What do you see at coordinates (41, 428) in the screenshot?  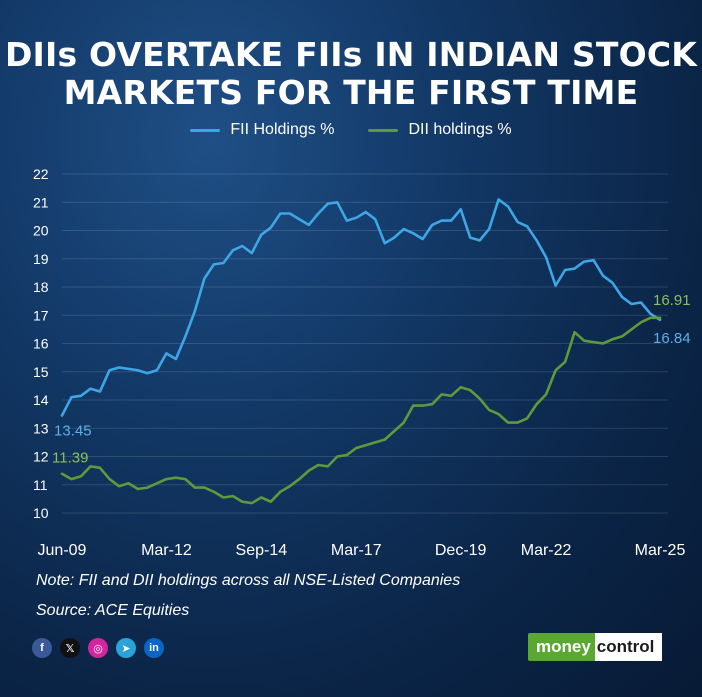 I see `y-tick-label: 13` at bounding box center [41, 428].